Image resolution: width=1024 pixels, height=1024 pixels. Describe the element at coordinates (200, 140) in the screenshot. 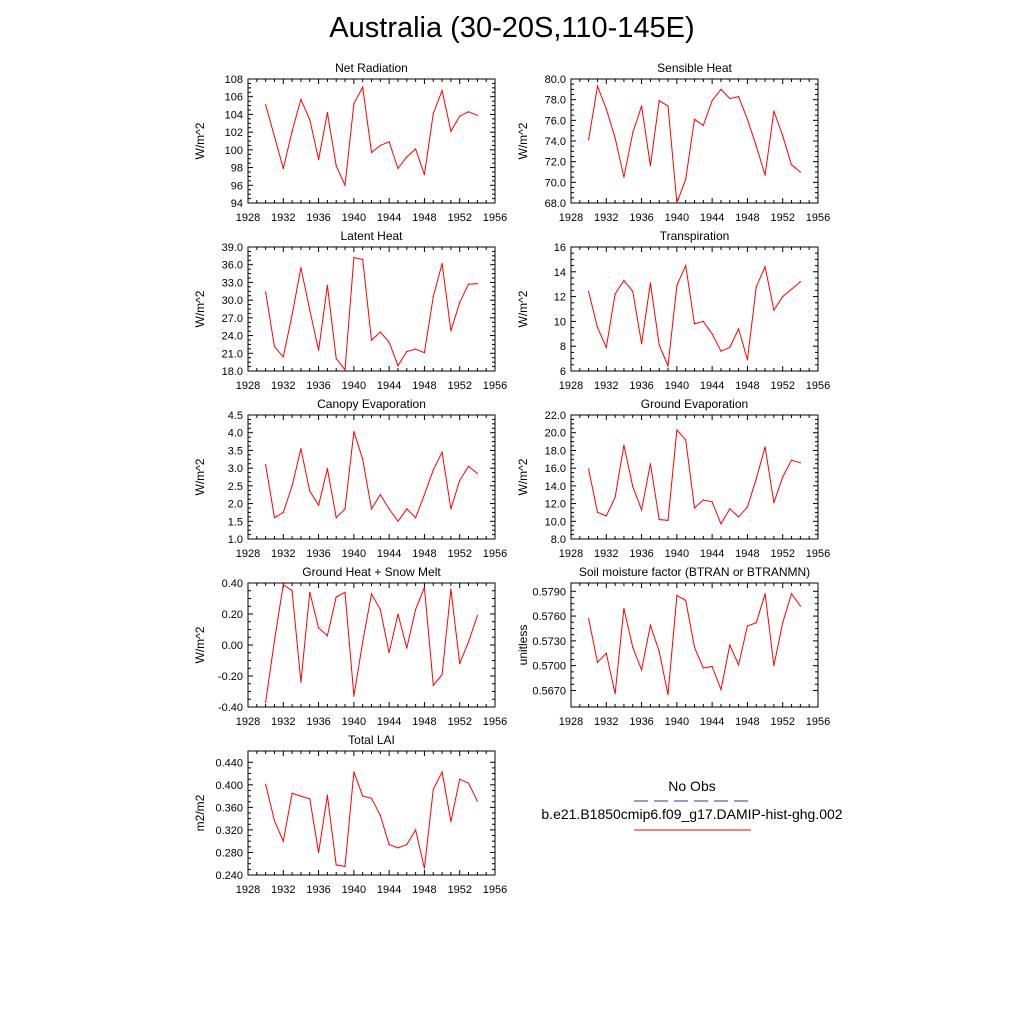

I see `y-axis-label: W/m^2` at that location.